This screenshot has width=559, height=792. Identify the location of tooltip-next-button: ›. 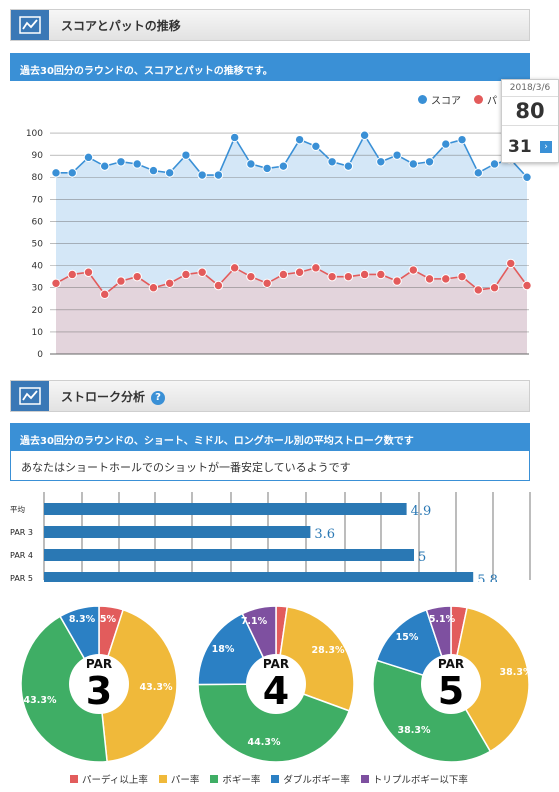
(546, 147).